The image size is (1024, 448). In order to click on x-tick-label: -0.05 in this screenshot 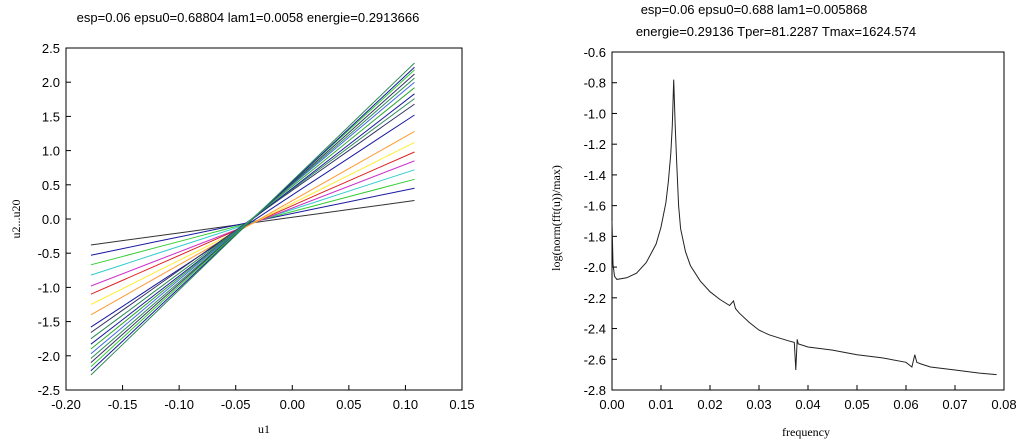, I will do `click(236, 404)`.